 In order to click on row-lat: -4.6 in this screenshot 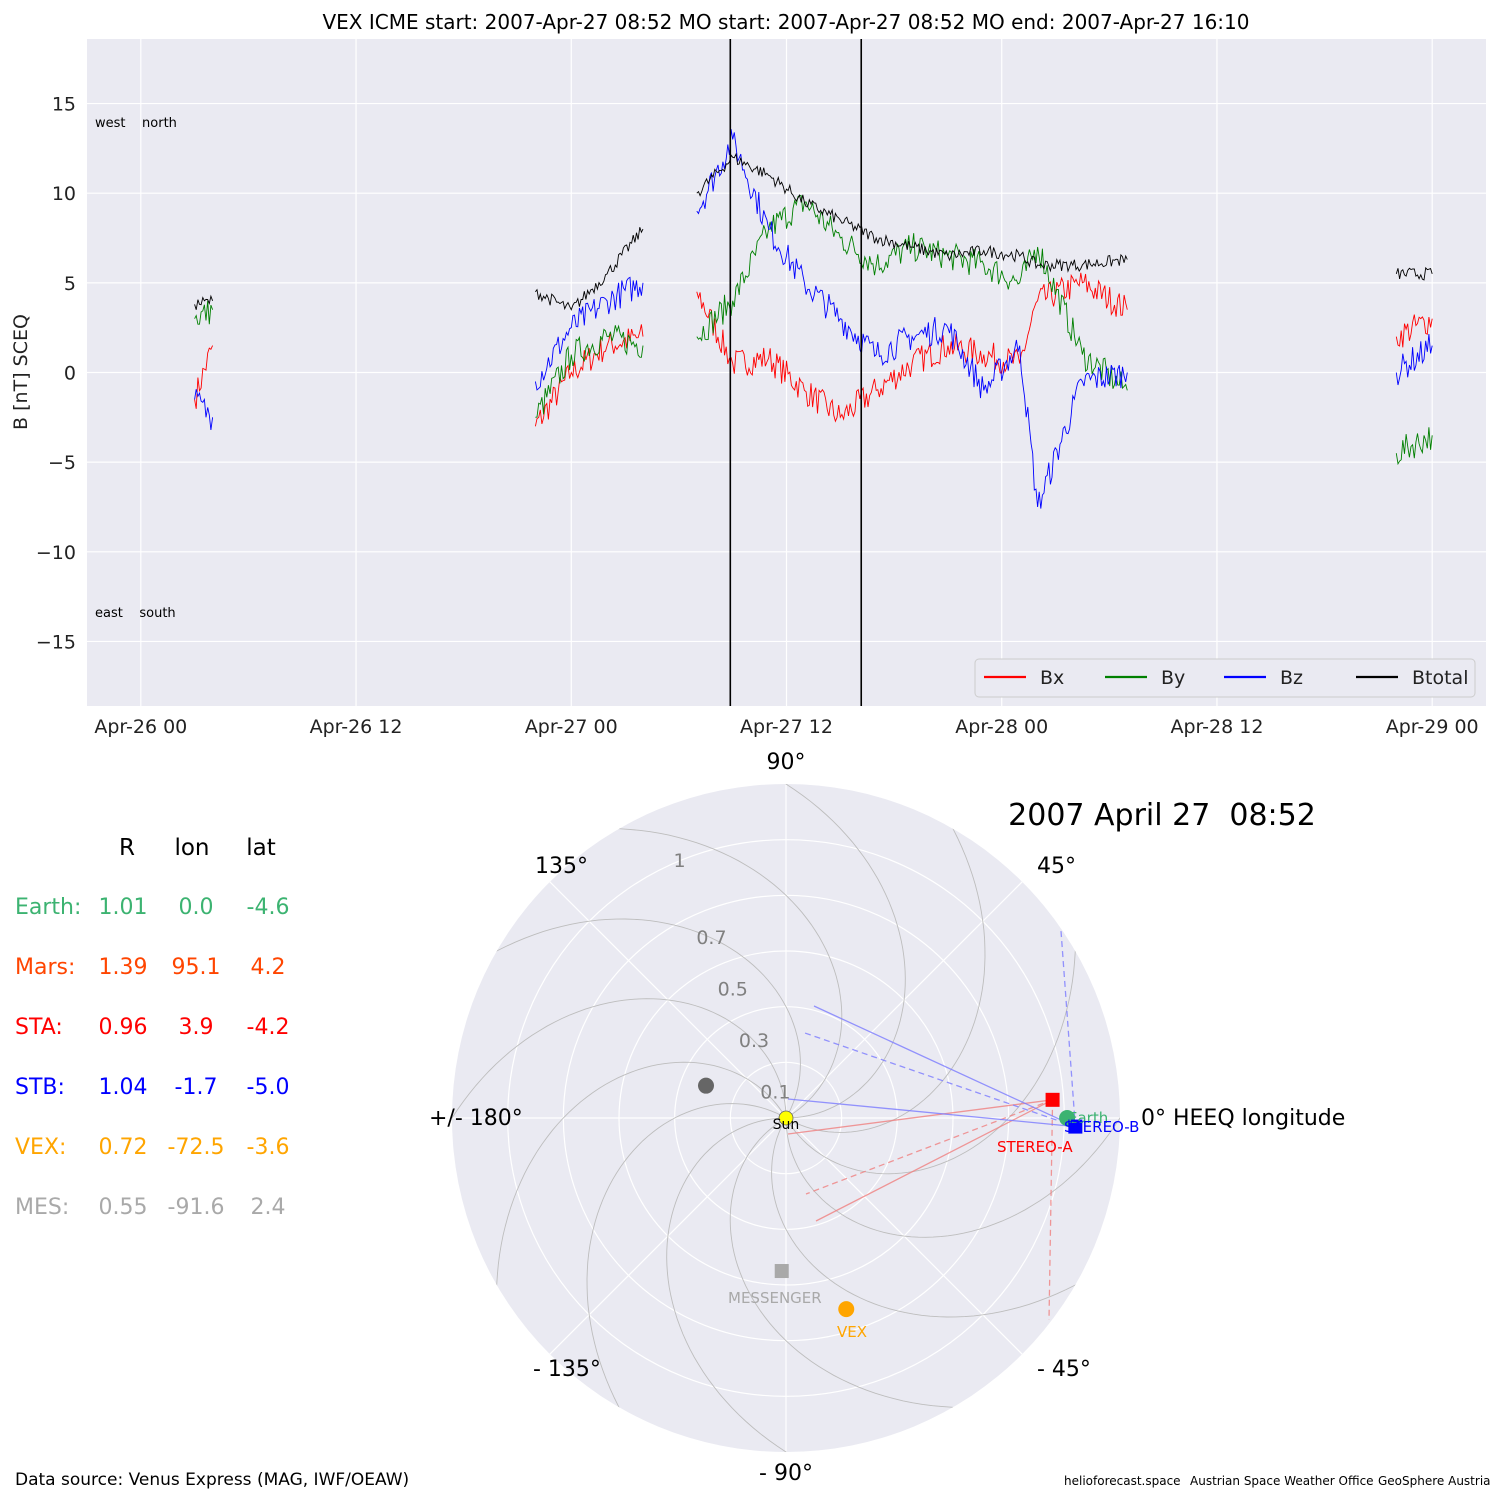, I will do `click(268, 907)`.